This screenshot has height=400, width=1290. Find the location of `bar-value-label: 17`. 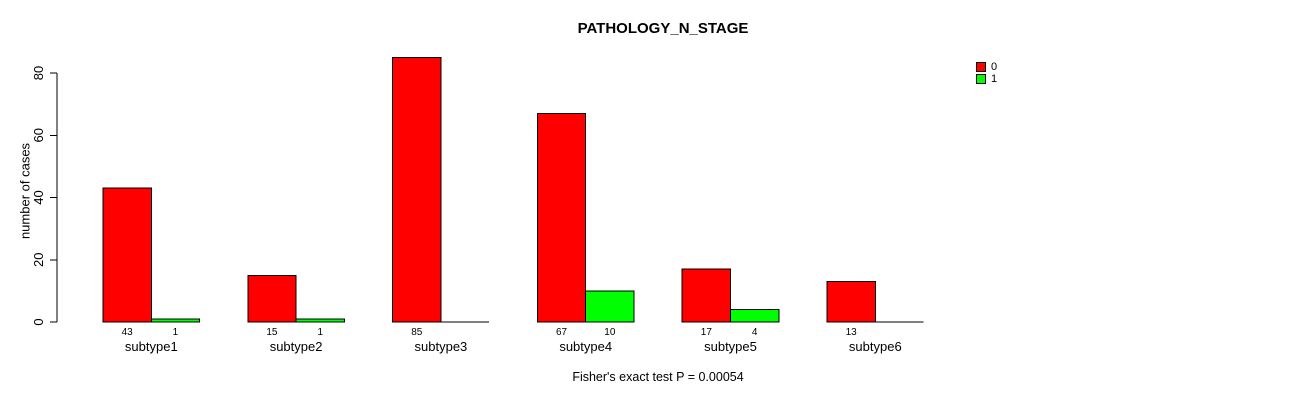

bar-value-label: 17 is located at coordinates (707, 332).